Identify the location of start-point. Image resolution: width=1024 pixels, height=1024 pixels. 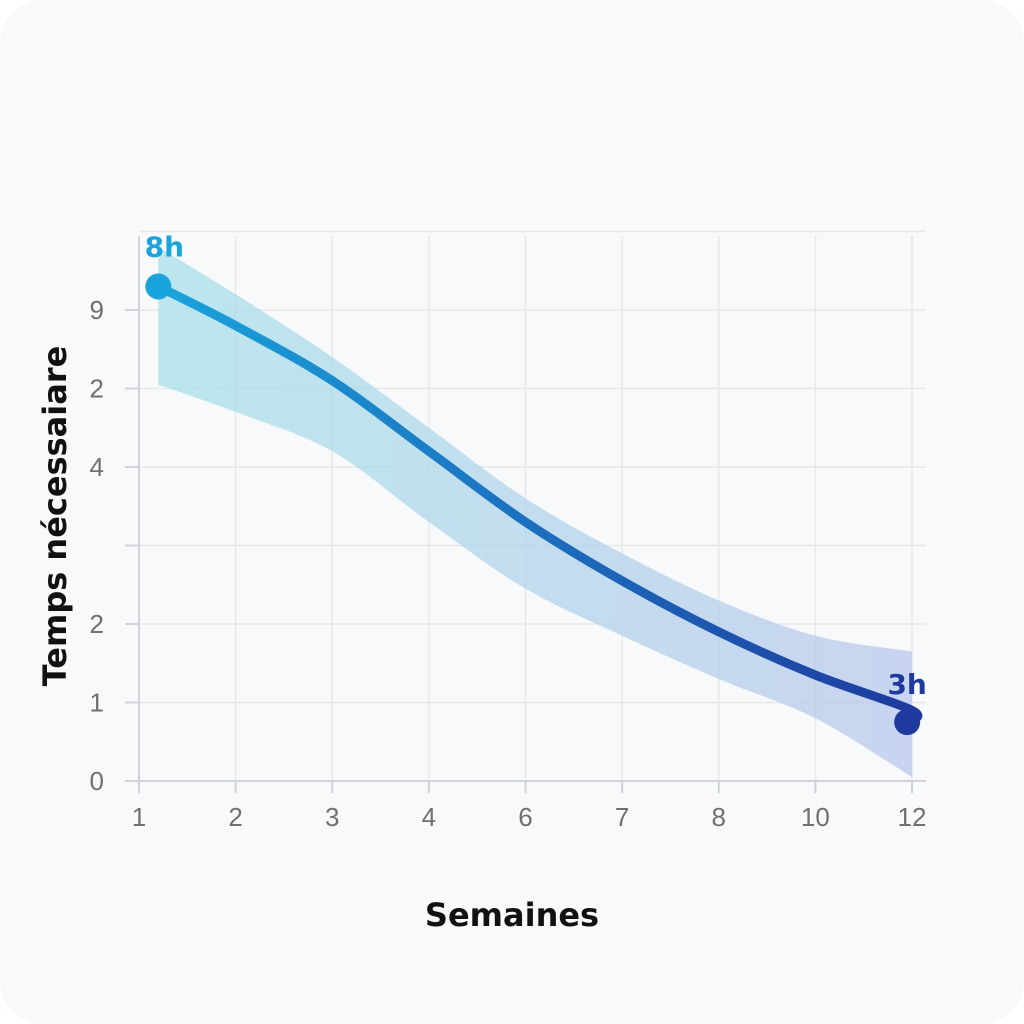
(158, 286).